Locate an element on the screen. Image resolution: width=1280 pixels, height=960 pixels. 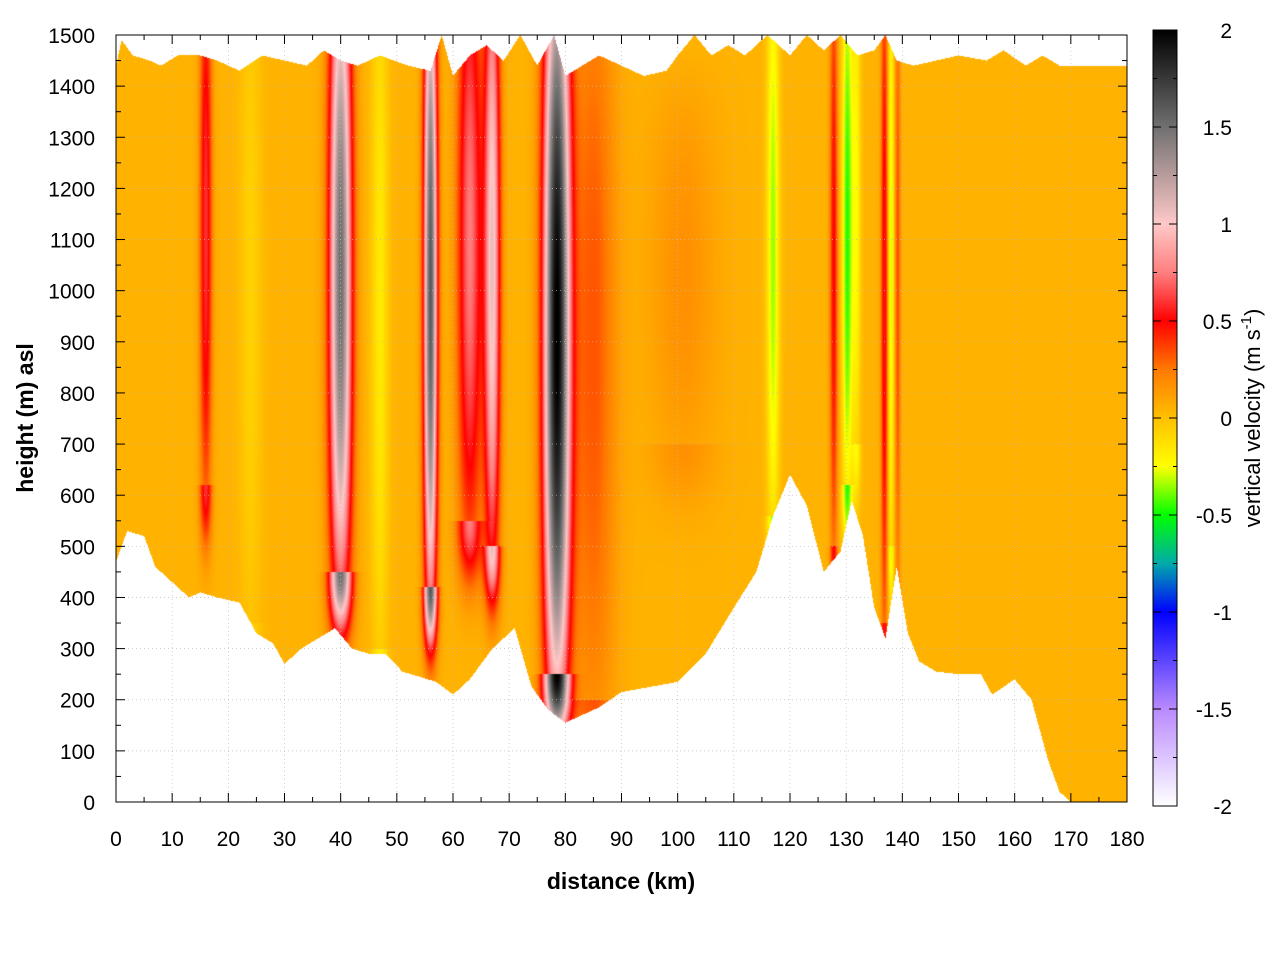
x-tick-label: 30 is located at coordinates (284, 839).